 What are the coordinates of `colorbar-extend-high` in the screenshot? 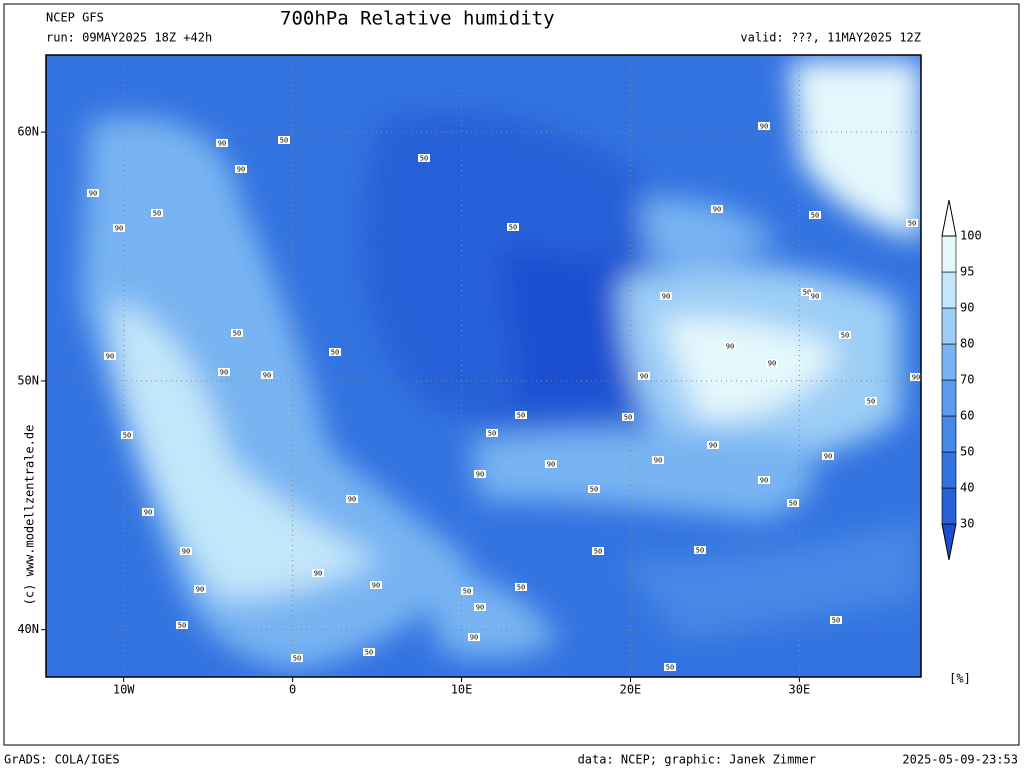 It's located at (949, 218).